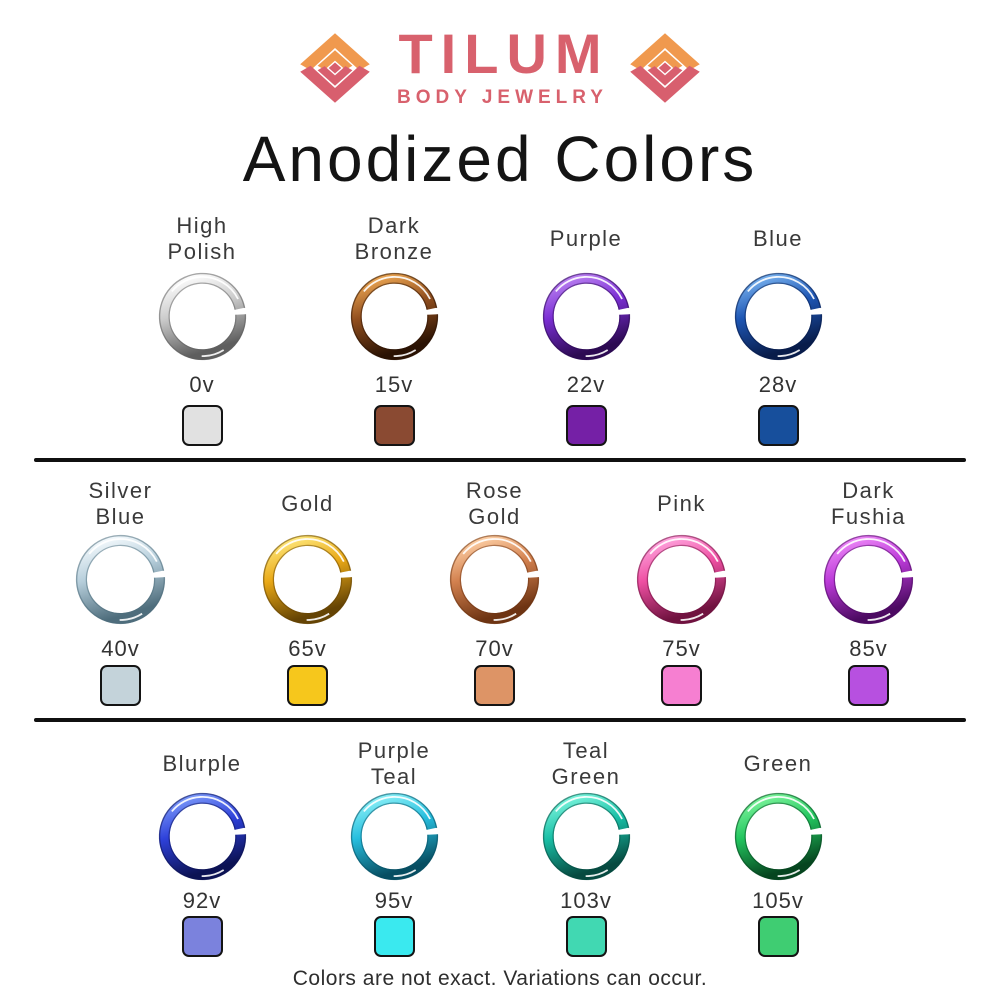 The image size is (1000, 1000). What do you see at coordinates (586, 238) in the screenshot?
I see `color-name-label: Purple` at bounding box center [586, 238].